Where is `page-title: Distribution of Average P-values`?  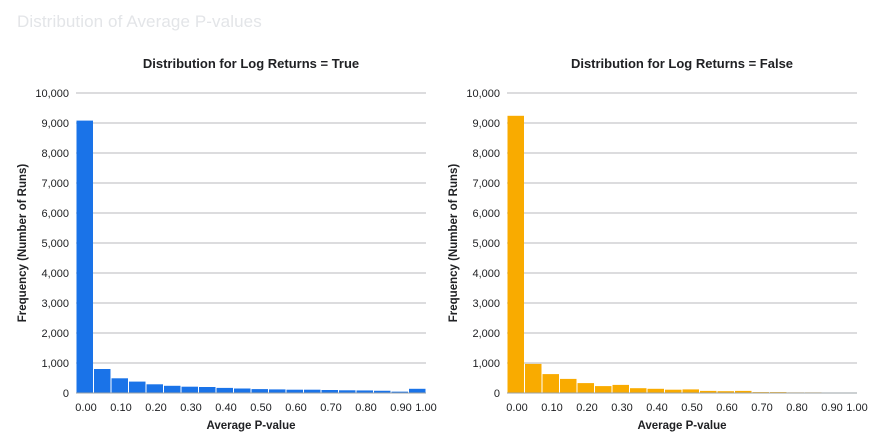
page-title: Distribution of Average P-values is located at coordinates (139, 21).